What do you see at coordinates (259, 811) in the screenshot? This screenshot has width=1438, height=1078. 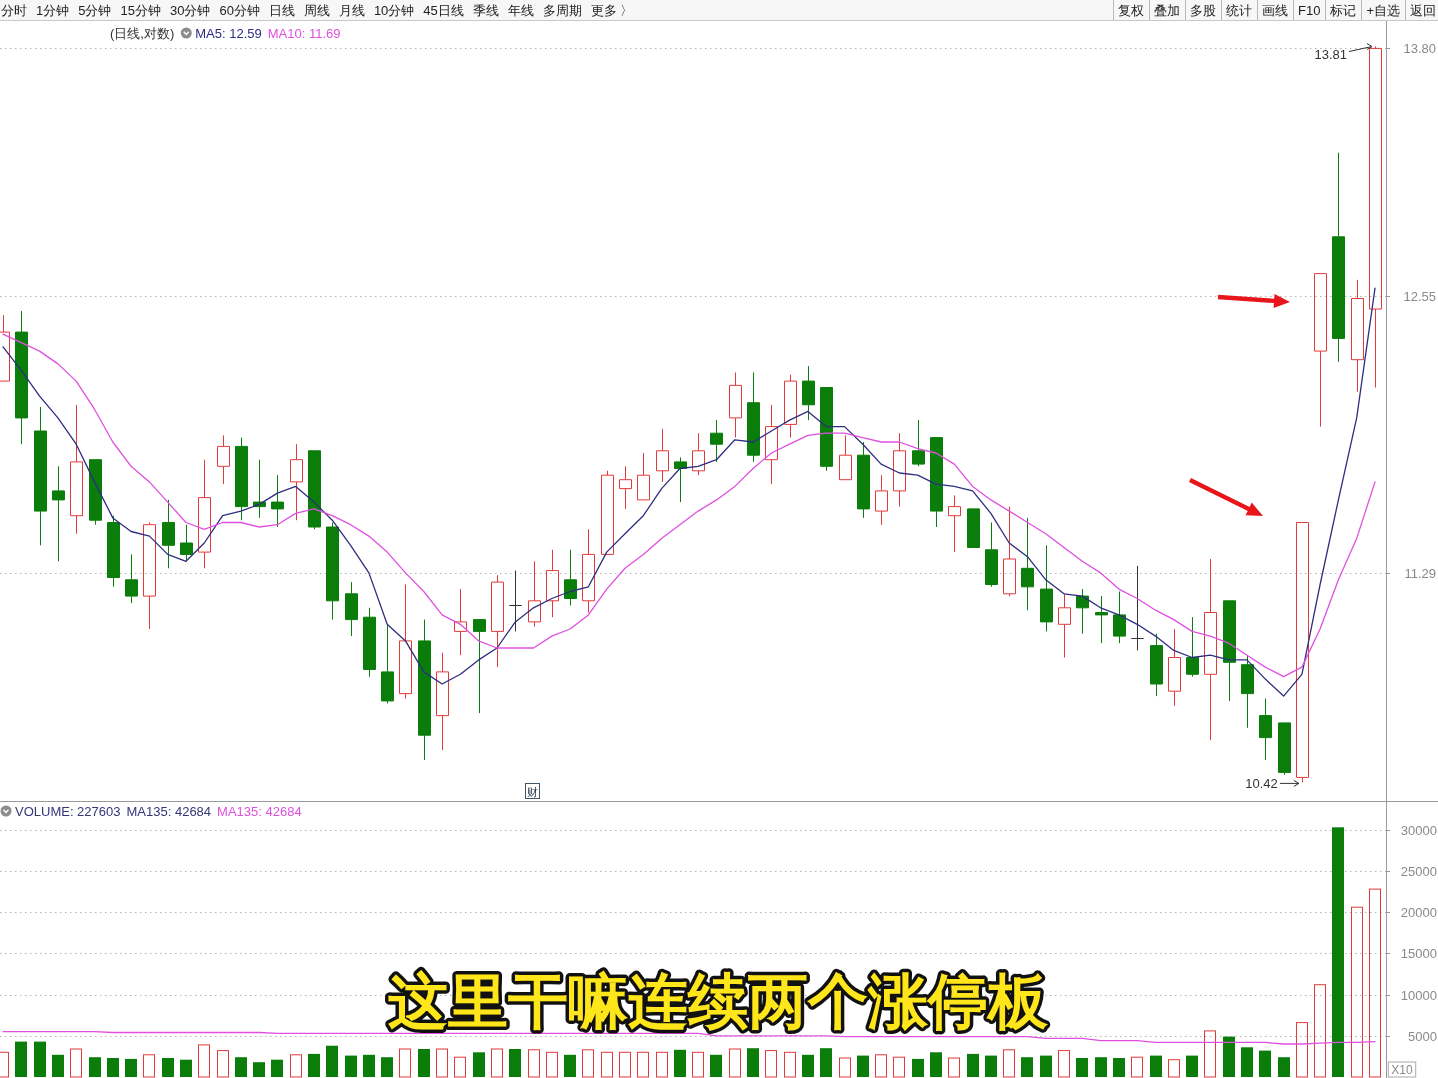 I see `text: MA135: 42684` at bounding box center [259, 811].